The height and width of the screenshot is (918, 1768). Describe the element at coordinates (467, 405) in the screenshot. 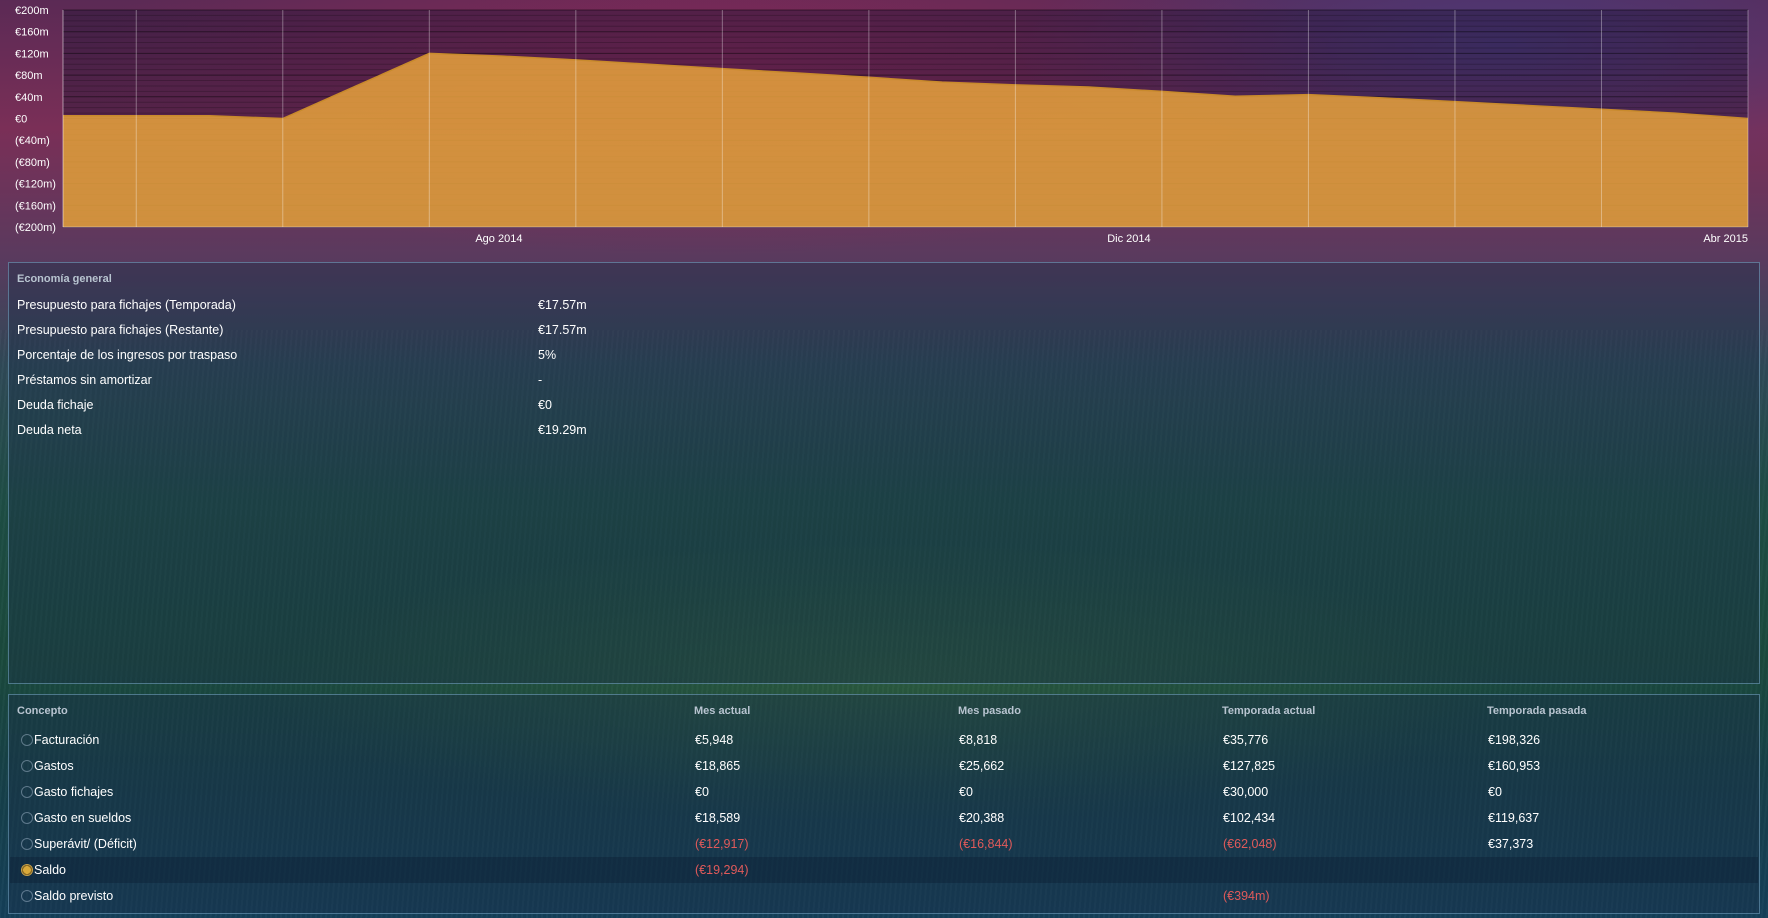

I see `economy-row: Deuda fichaje €0` at that location.